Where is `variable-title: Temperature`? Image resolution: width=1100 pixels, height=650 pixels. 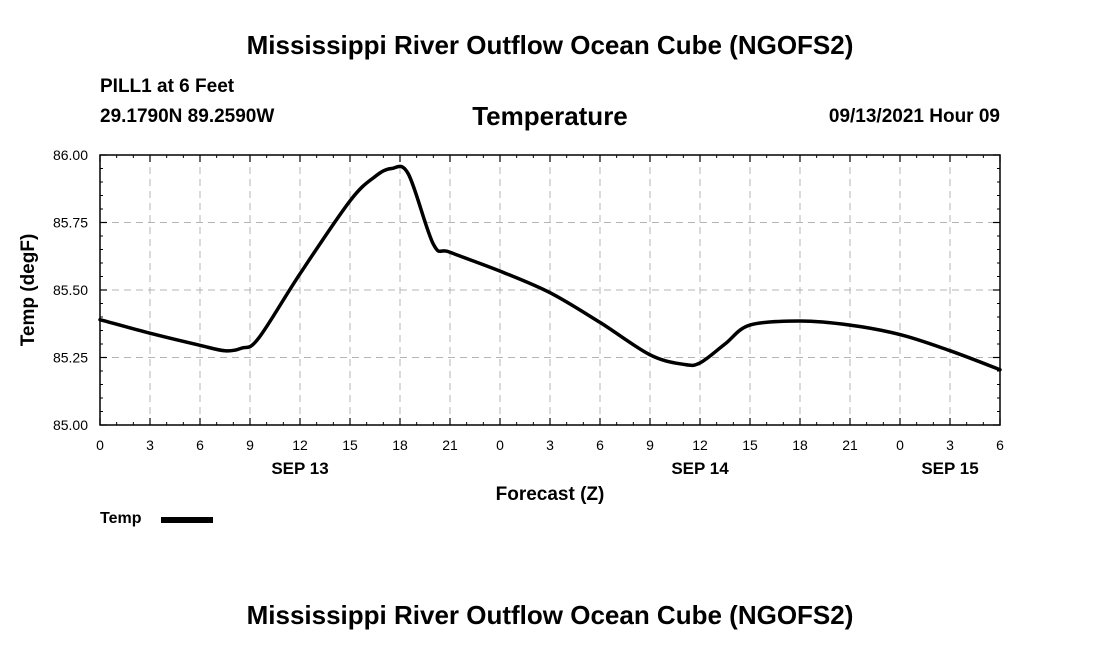
variable-title: Temperature is located at coordinates (550, 116).